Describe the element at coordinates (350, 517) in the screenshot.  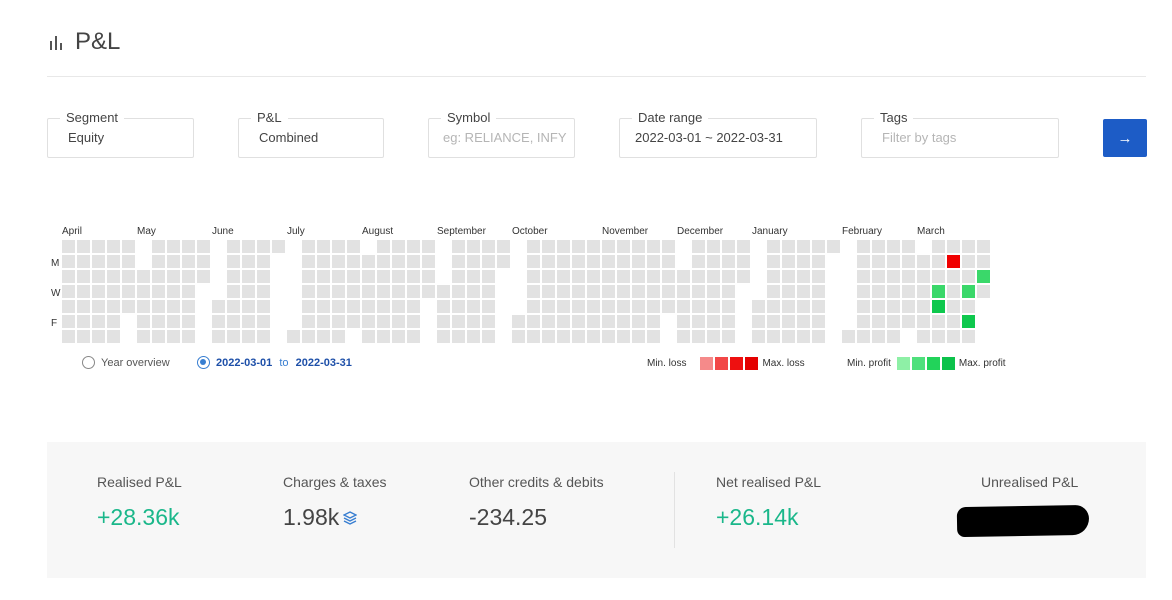
I see `layers-icon` at that location.